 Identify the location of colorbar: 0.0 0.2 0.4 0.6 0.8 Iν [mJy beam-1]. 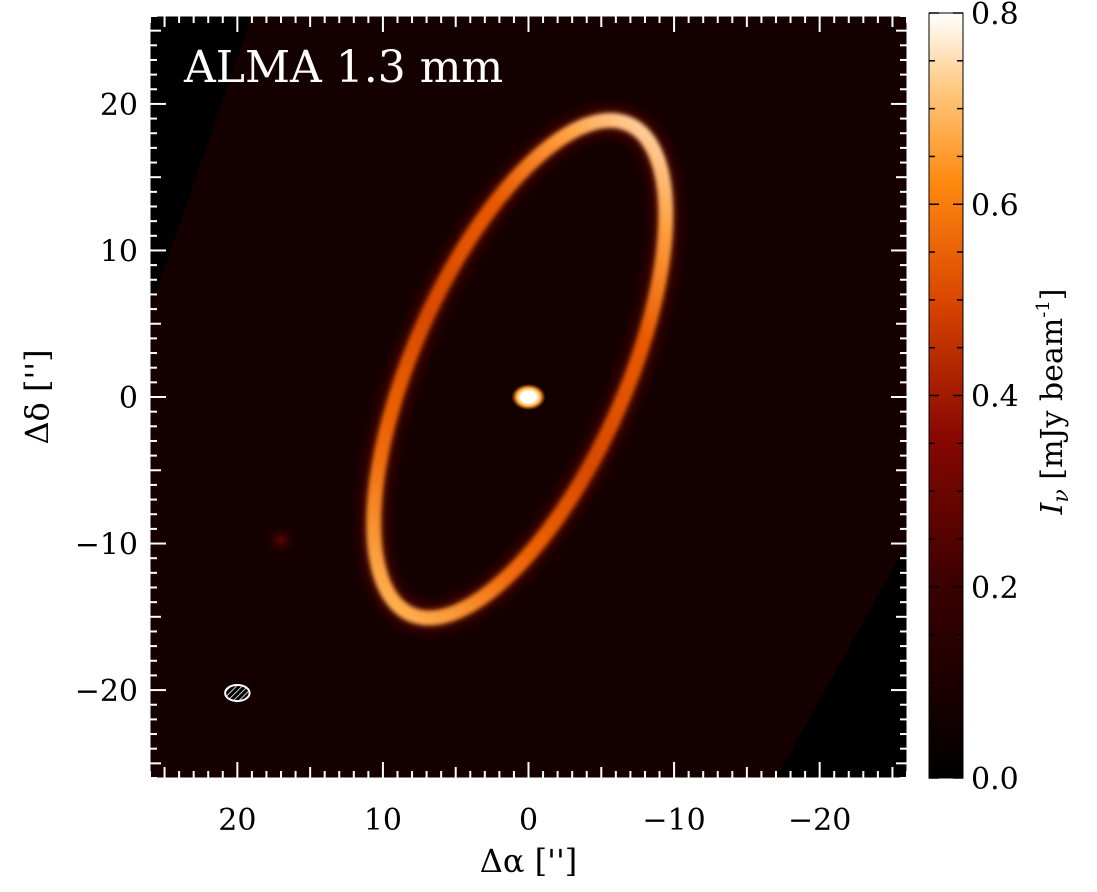
(1001, 398).